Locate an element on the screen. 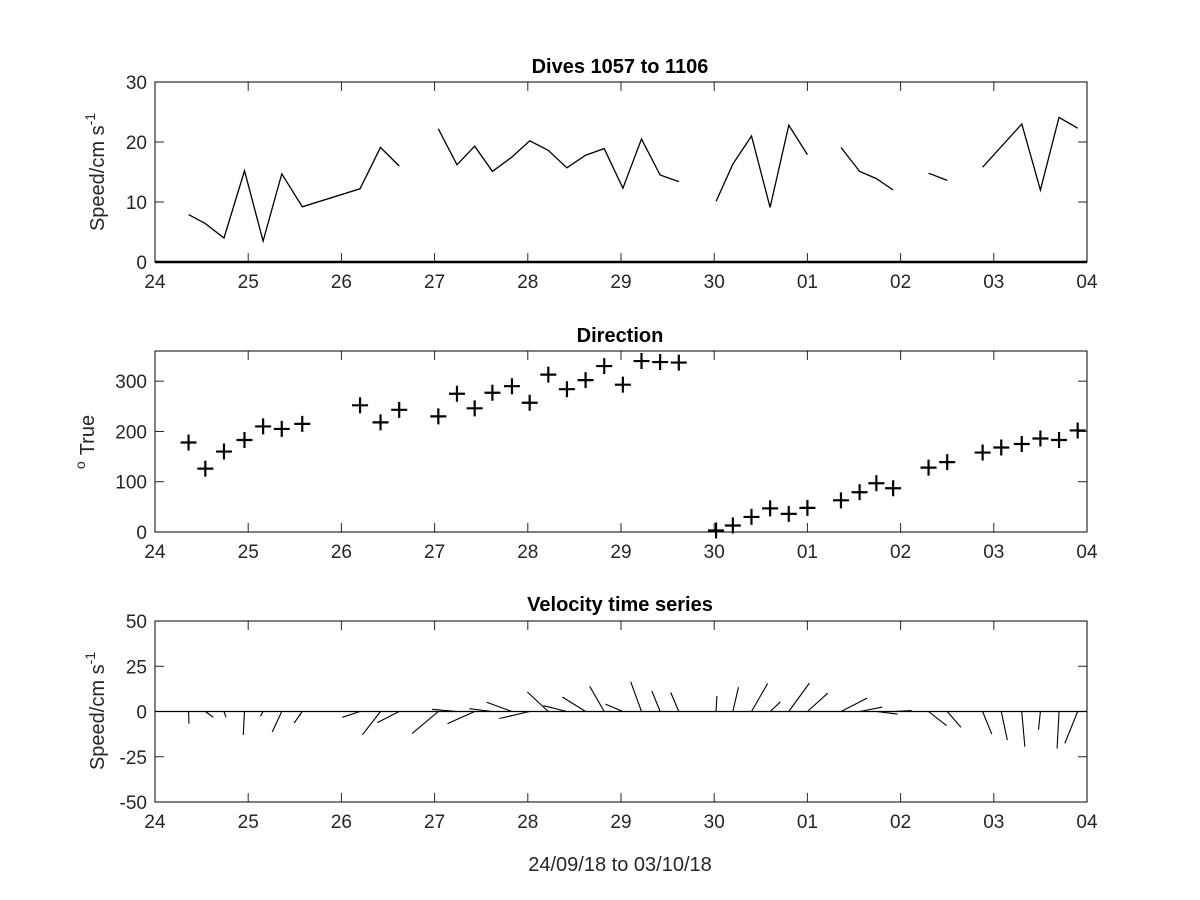 This screenshot has width=1200, height=900. speed-x-tick-label: 04 is located at coordinates (1087, 282).